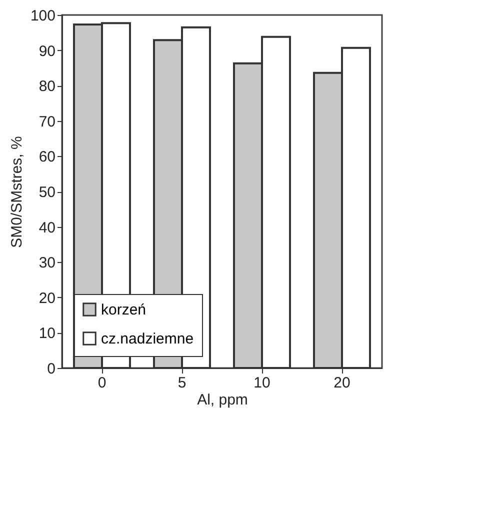  I want to click on y-tick-label: 80, so click(47, 87).